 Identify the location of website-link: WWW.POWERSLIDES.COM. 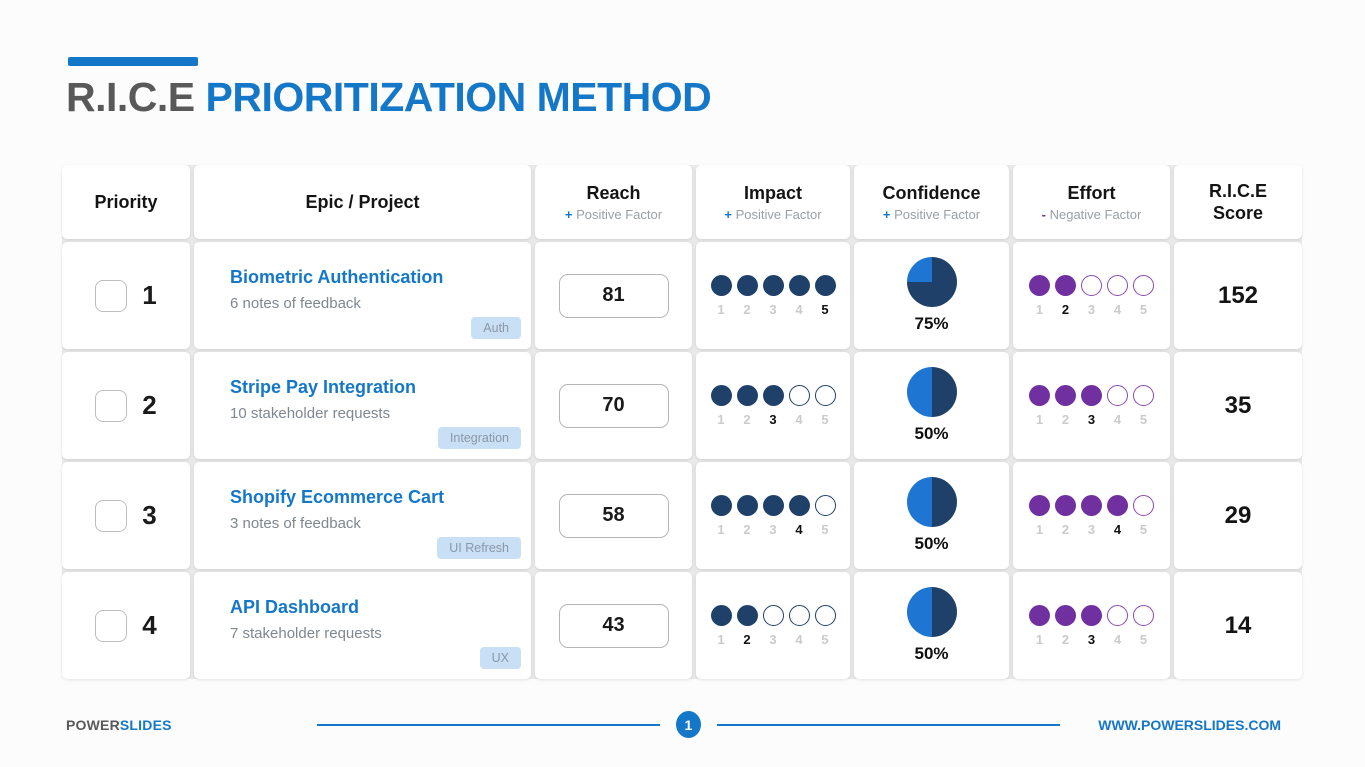
(1190, 724).